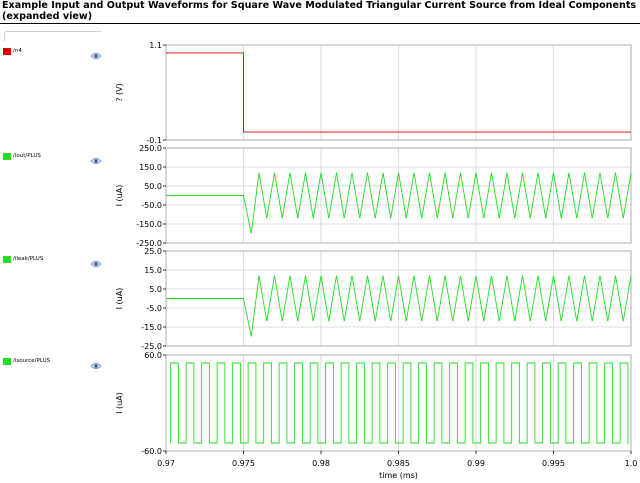 This screenshot has height=483, width=640. Describe the element at coordinates (553, 463) in the screenshot. I see `x-tick-label: 0.995` at that location.